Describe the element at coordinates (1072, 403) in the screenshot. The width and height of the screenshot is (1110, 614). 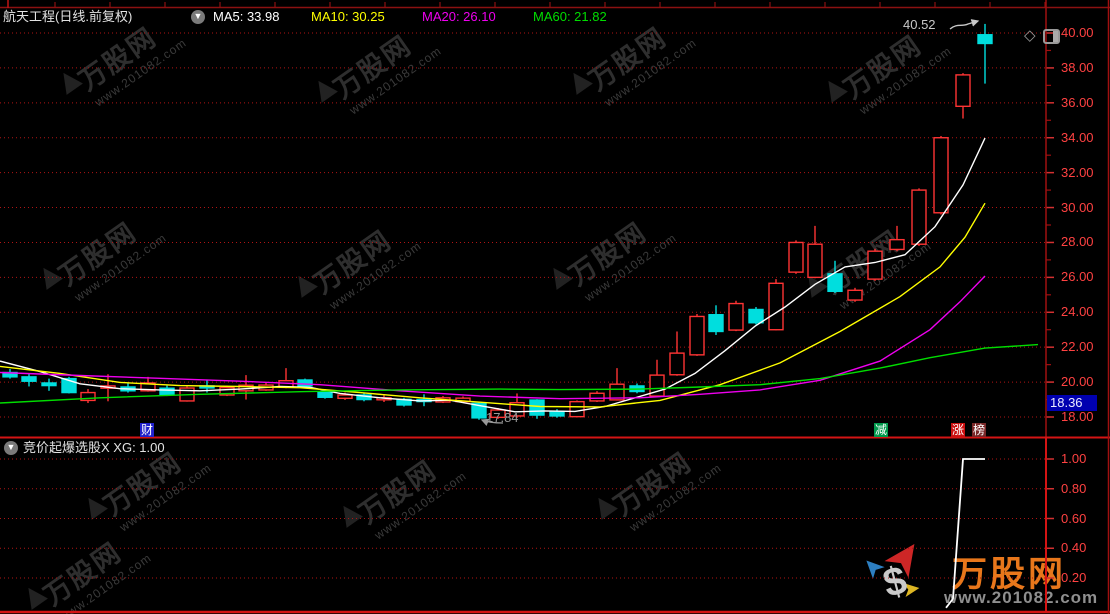
I see `current-price-tag: 18.36` at that location.